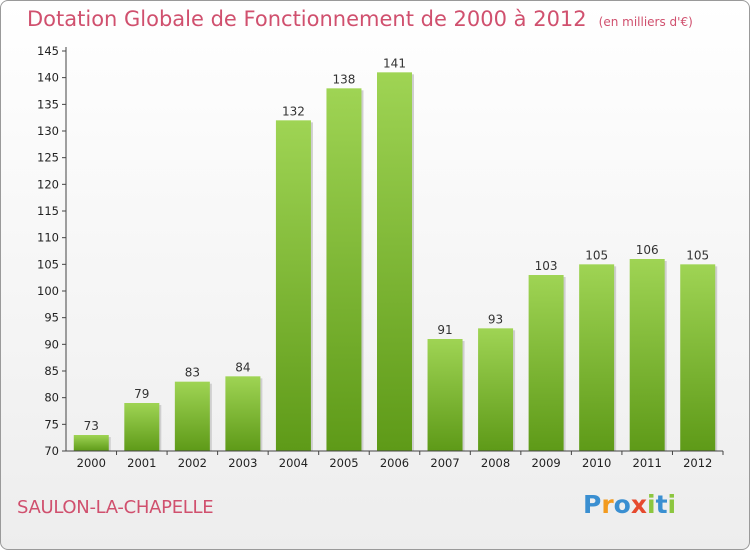 This screenshot has height=550, width=750. What do you see at coordinates (444, 463) in the screenshot?
I see `x-tick-label-2007: 2007` at bounding box center [444, 463].